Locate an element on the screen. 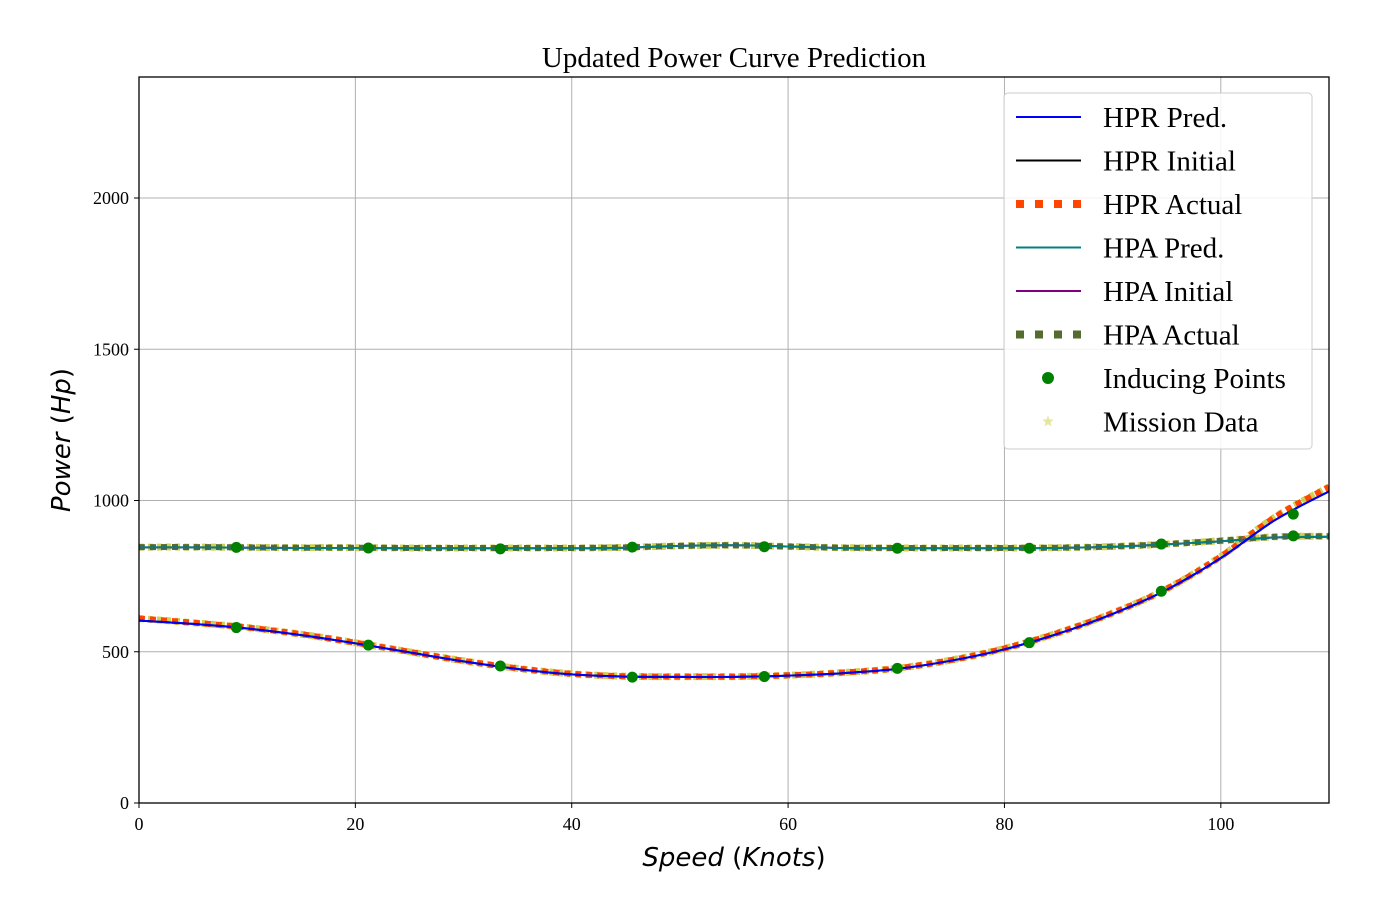 The height and width of the screenshot is (903, 1380). legend-item: HPA Initial is located at coordinates (1124, 292).